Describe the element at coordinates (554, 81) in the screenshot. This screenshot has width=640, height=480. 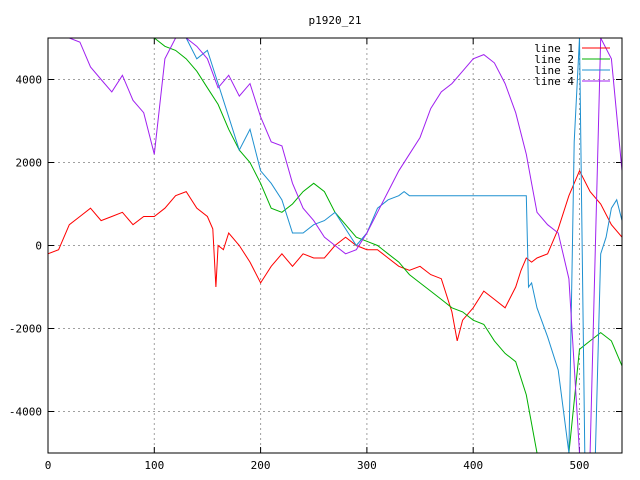
I see `legend-label-4: line 4` at that location.